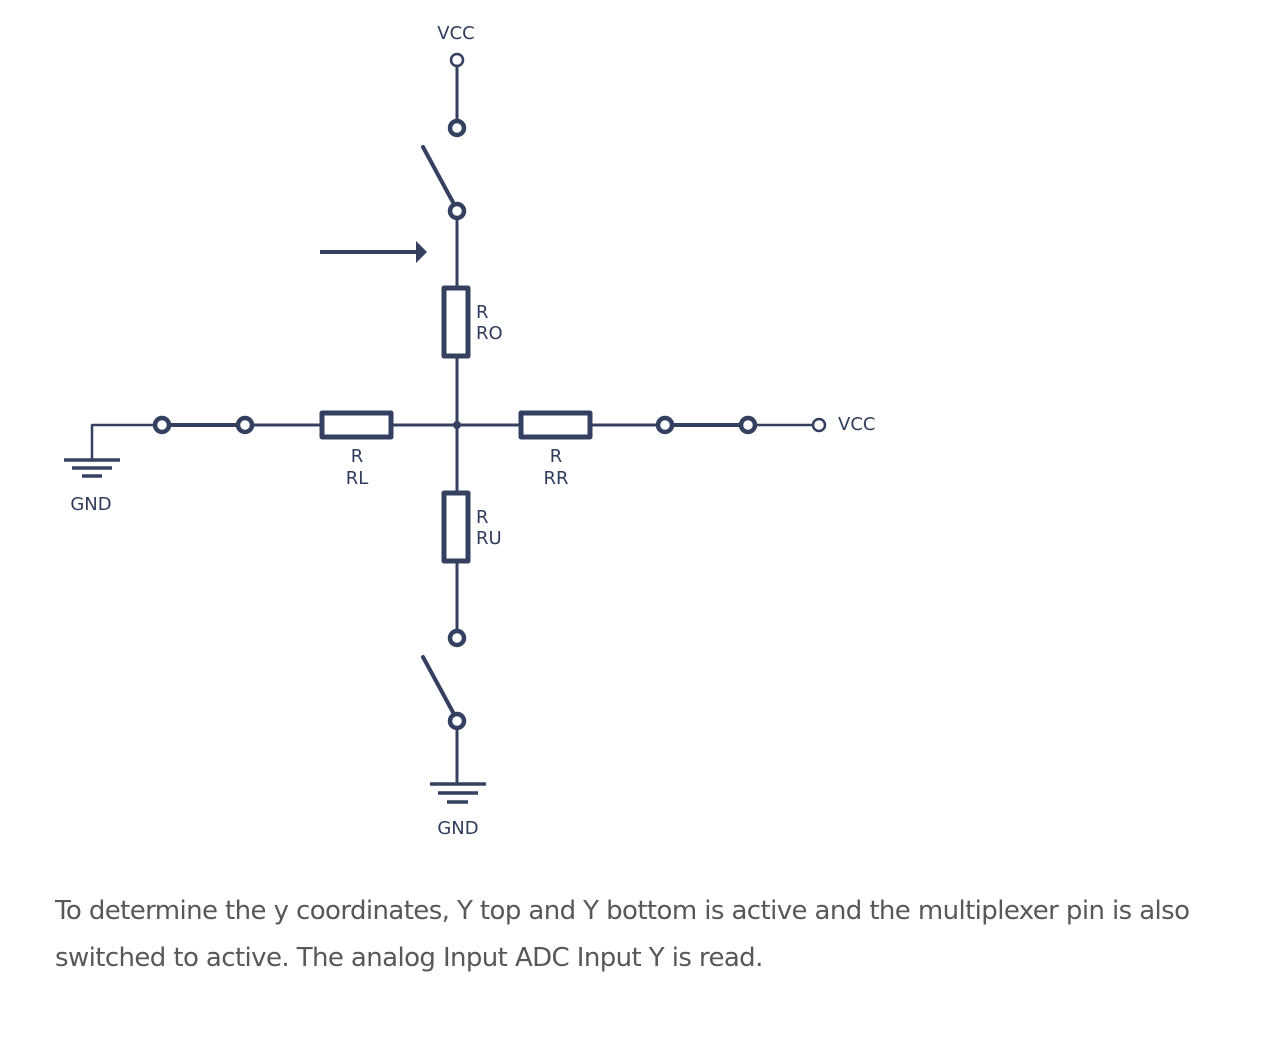  Describe the element at coordinates (110, 450) in the screenshot. I see `ground-left-icon` at that location.